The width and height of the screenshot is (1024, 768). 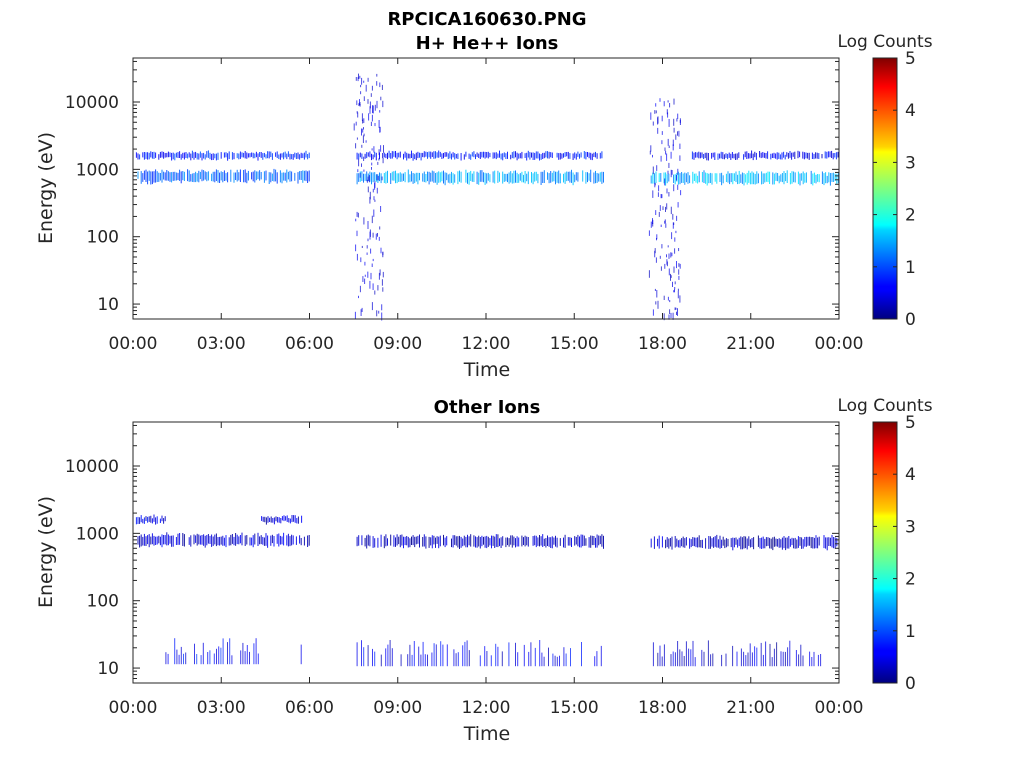 What do you see at coordinates (885, 188) in the screenshot?
I see `colorbar` at bounding box center [885, 188].